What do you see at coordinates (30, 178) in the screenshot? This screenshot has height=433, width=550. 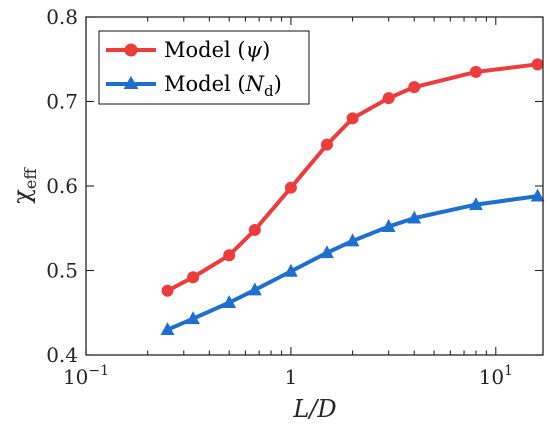 I see `y-axis-label-sub: eff` at bounding box center [30, 178].